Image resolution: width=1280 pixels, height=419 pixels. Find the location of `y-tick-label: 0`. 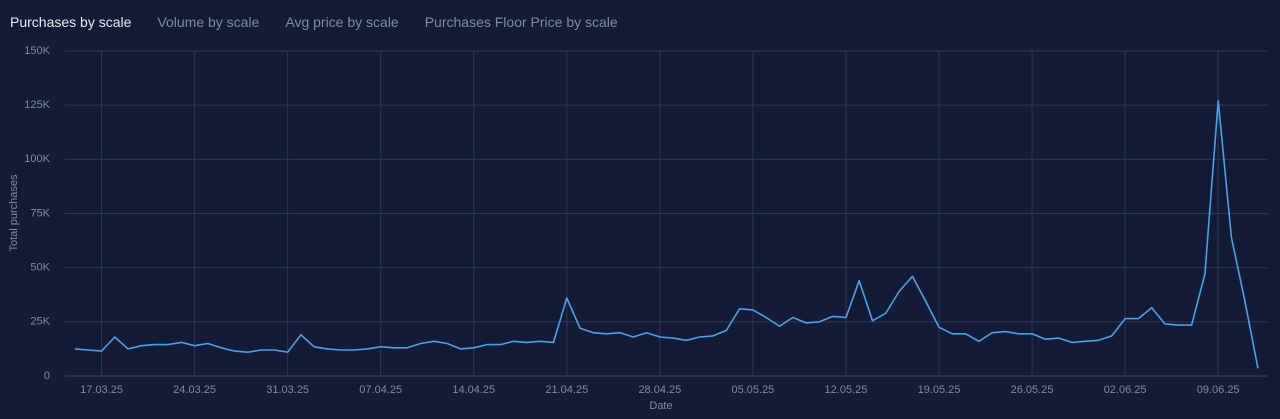

y-tick-label: 0 is located at coordinates (47, 376).